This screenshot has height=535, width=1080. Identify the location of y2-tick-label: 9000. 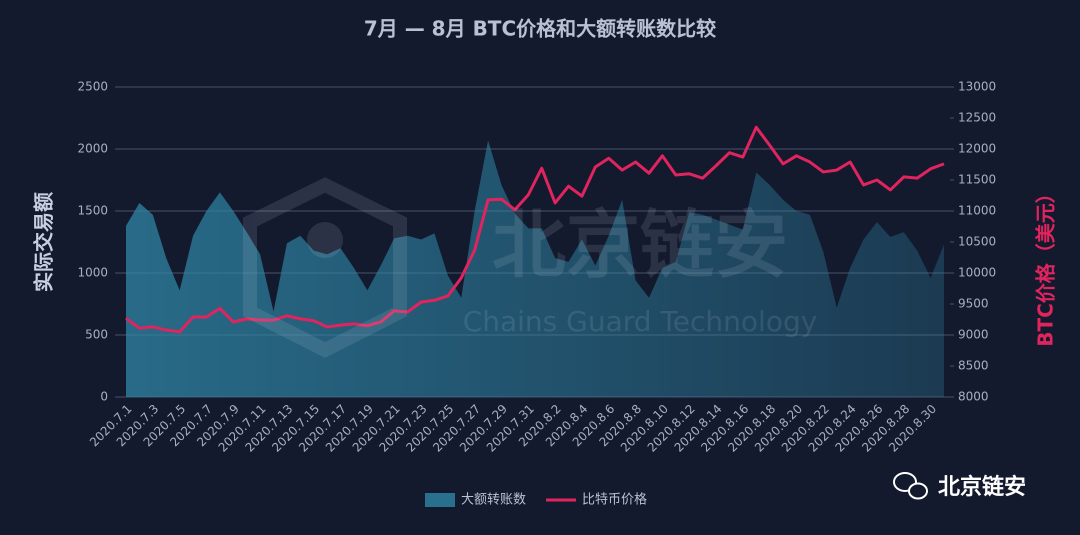
(973, 335).